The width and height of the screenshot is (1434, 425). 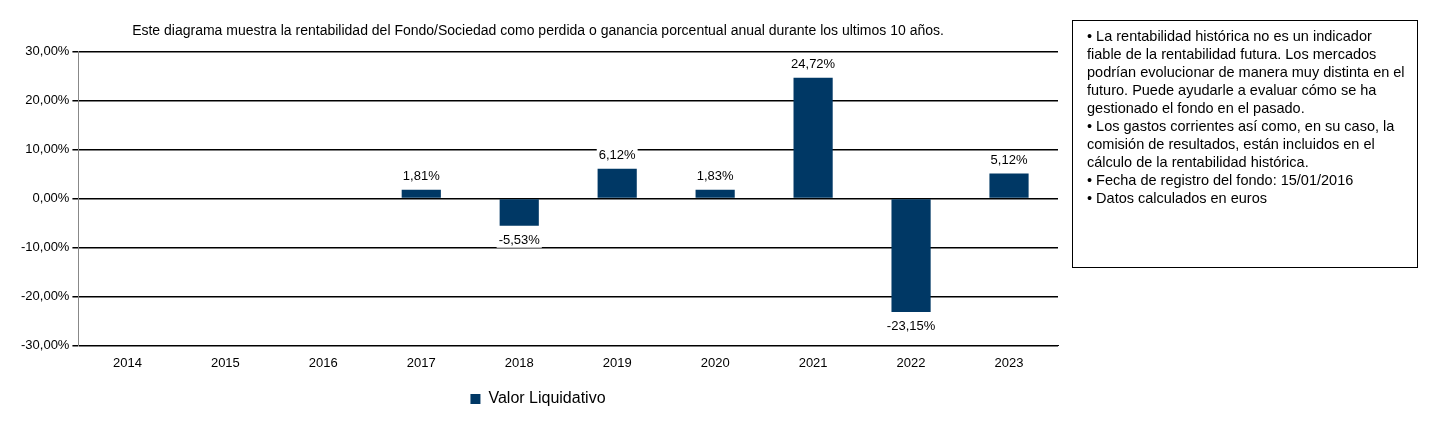 I want to click on x-tick-label: 2021, so click(x=813, y=362).